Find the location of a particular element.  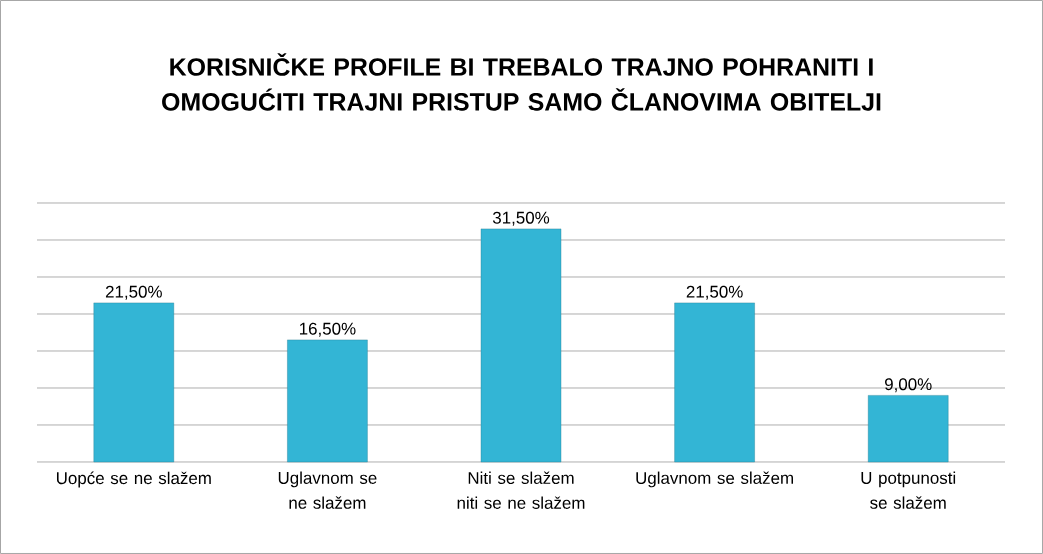

data-label: 16,50% is located at coordinates (327, 329).